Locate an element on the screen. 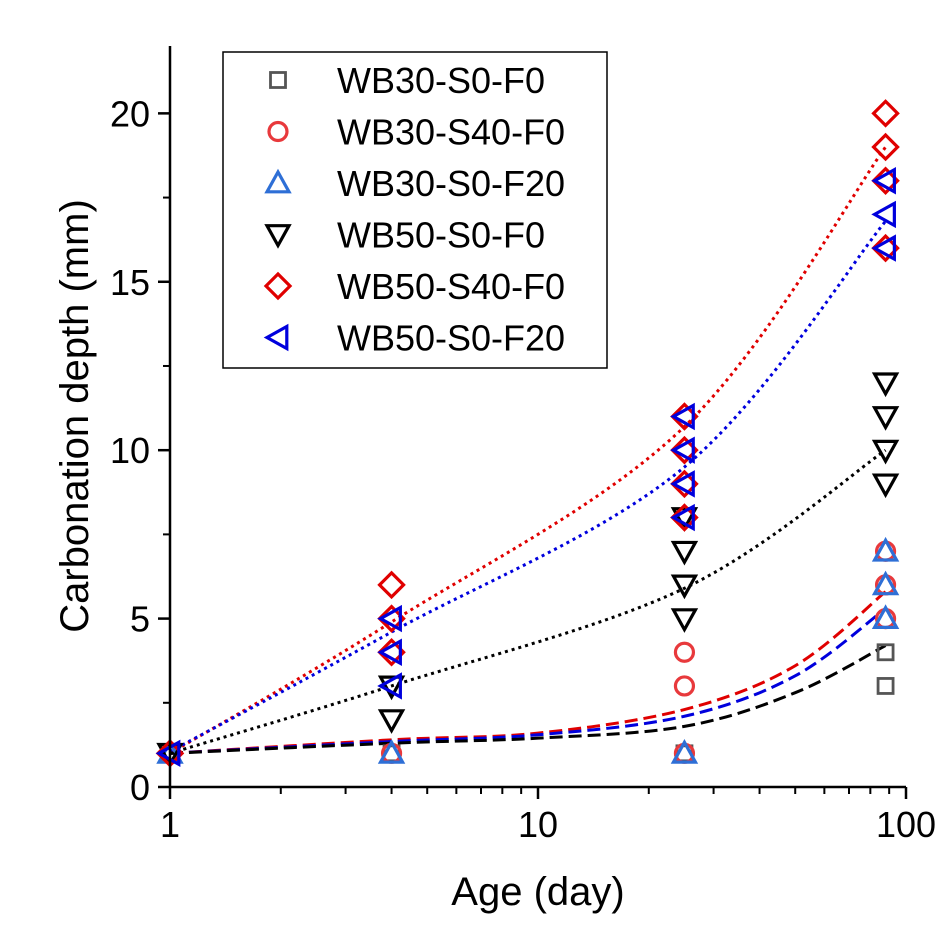 This screenshot has height=945, width=945. x-axis-label: Age (day) is located at coordinates (537, 892).